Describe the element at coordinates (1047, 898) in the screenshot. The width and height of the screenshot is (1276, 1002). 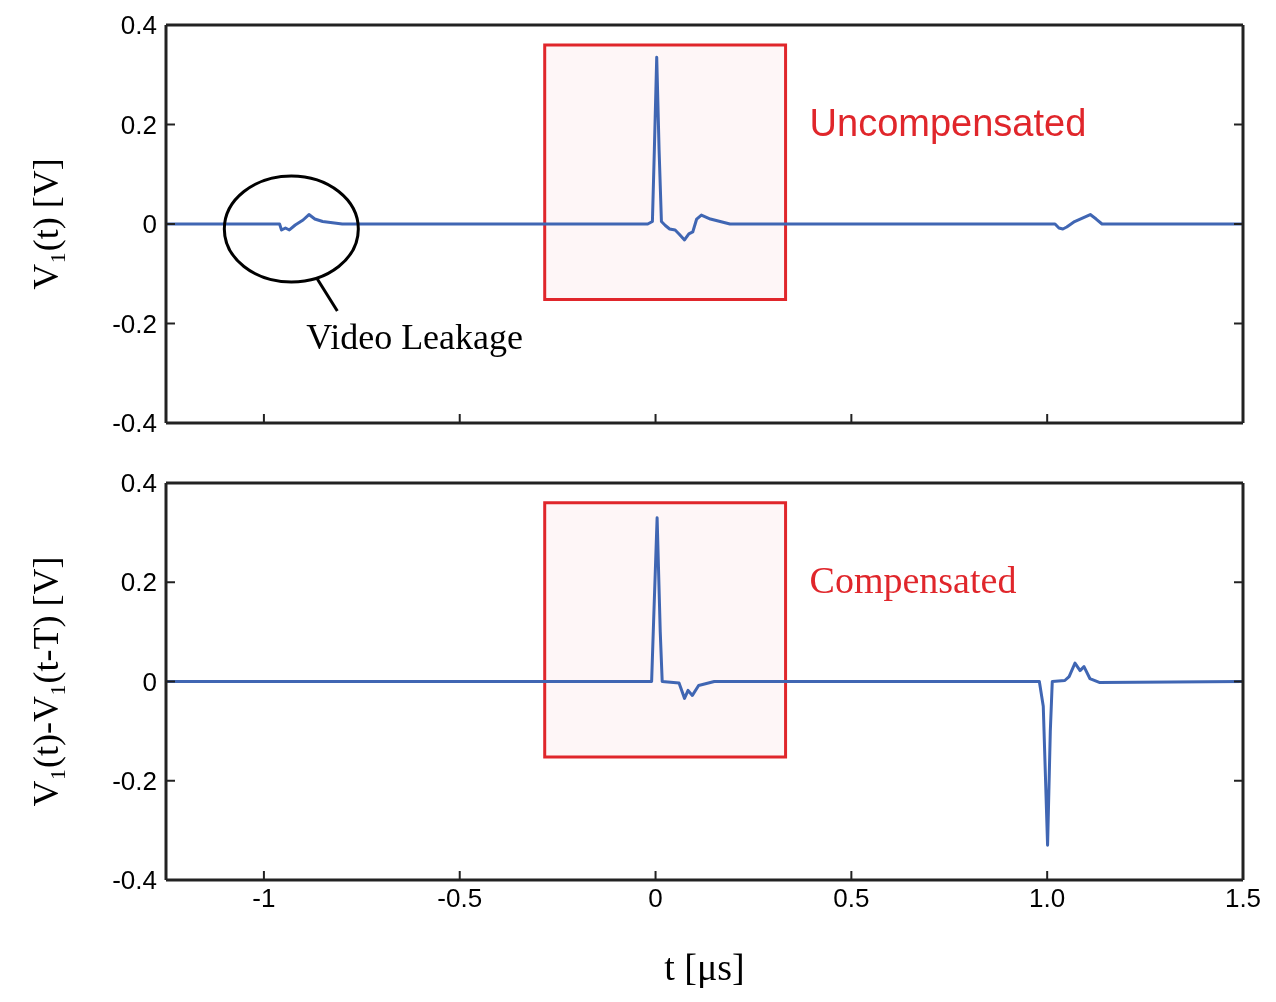
I see `x-tick-label: 1.0` at that location.